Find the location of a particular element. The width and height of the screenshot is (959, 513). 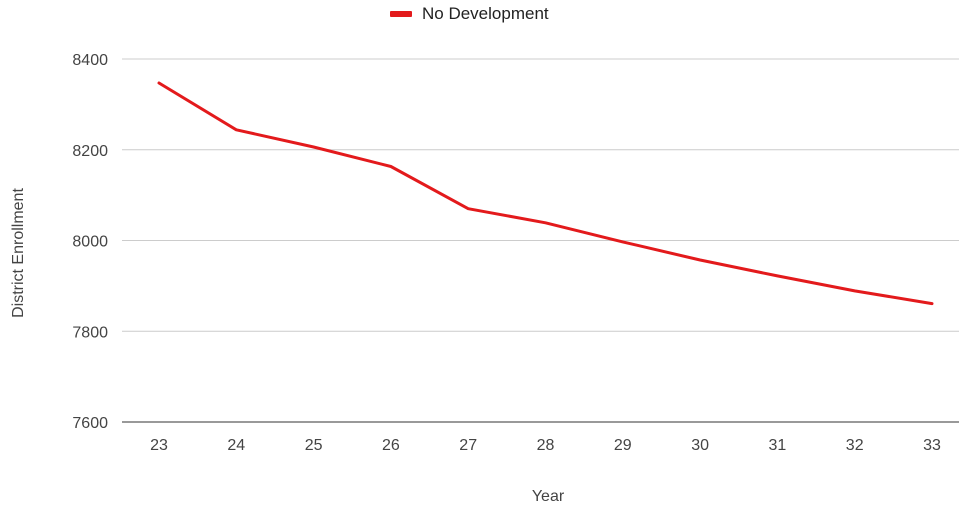

x-tick-label: 33 is located at coordinates (932, 445).